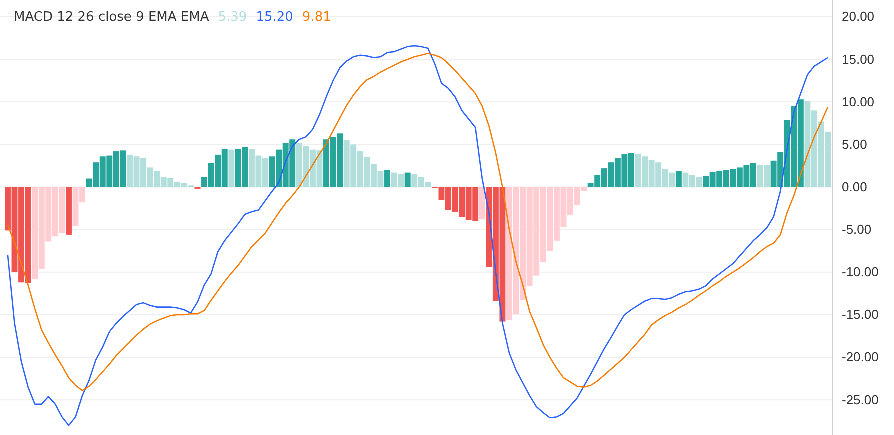  What do you see at coordinates (233, 17) in the screenshot?
I see `text: 5.39` at bounding box center [233, 17].